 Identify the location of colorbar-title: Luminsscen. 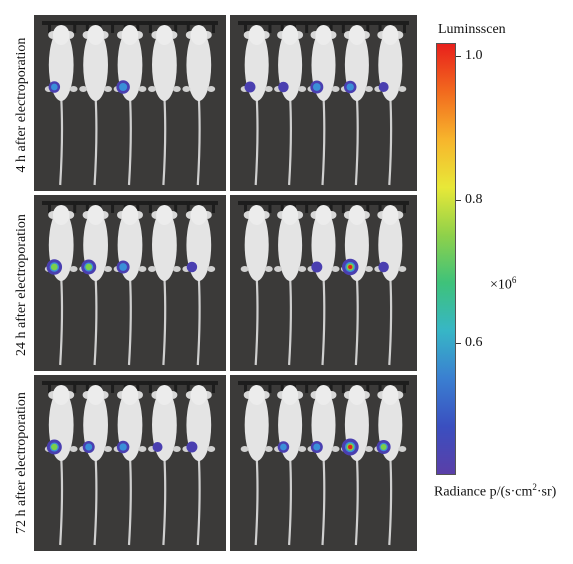
(472, 29).